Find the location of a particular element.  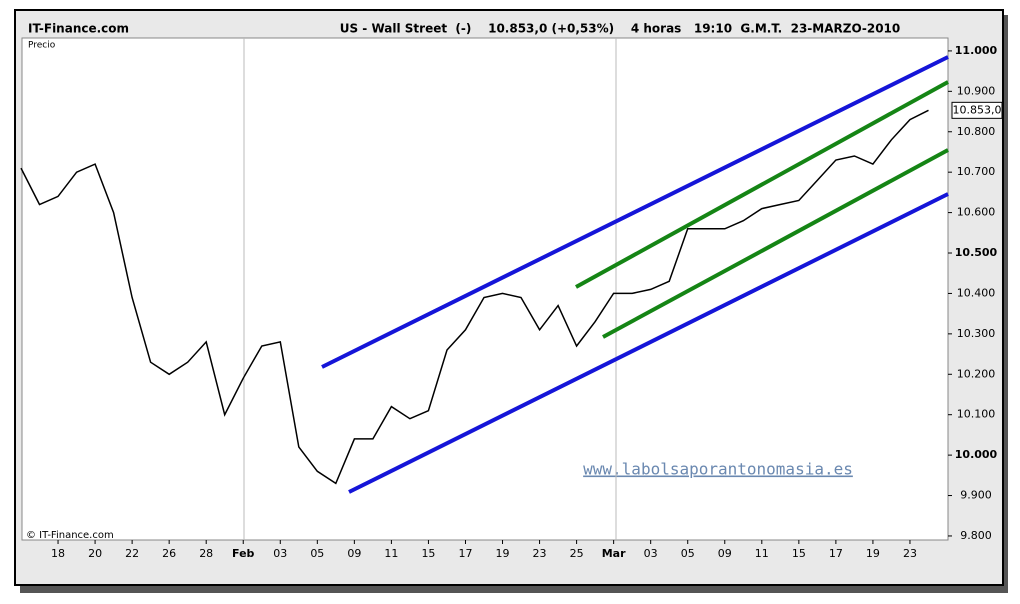

copyright: © IT-Finance.com is located at coordinates (70, 535).